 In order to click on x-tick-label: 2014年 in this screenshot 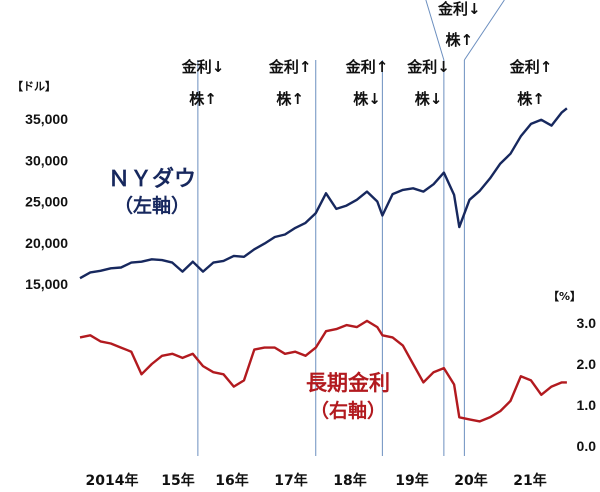, I will do `click(112, 480)`.